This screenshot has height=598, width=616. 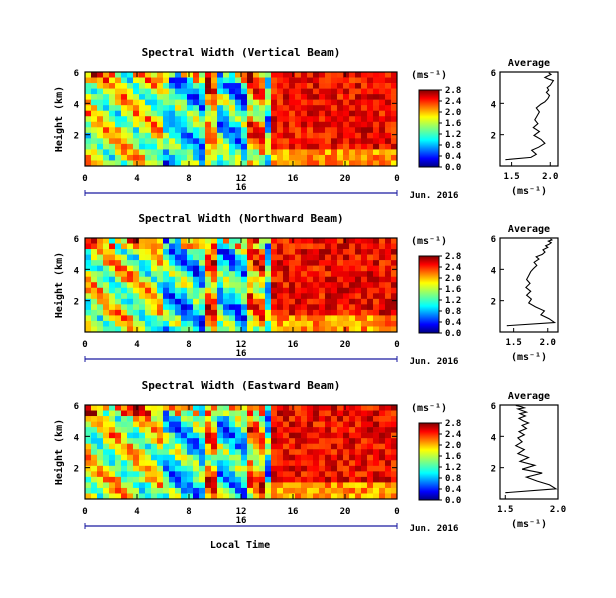 What do you see at coordinates (84, 345) in the screenshot?
I see `x-tick-label: 0` at bounding box center [84, 345].